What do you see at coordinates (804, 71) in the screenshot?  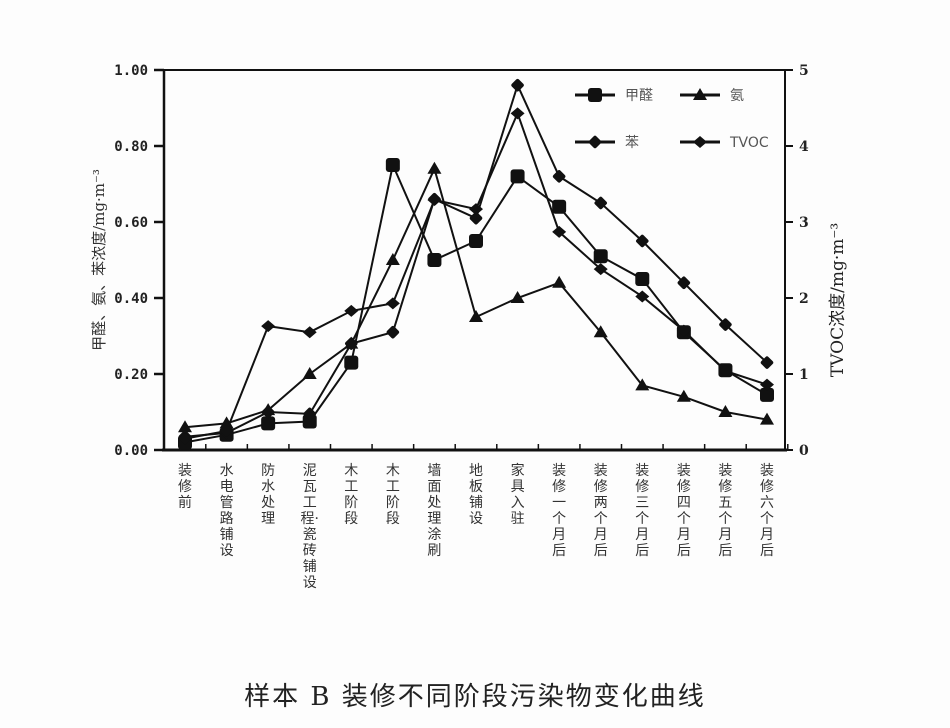 I see `right-tick-label: 5` at bounding box center [804, 71].